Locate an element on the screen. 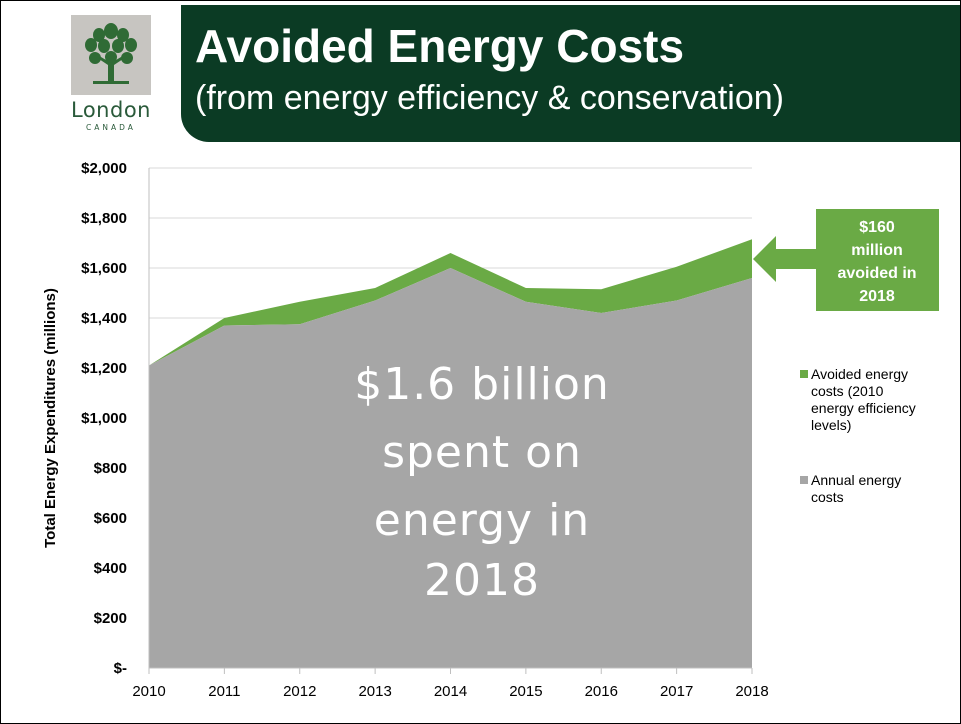 This screenshot has height=724, width=961. logo-wordmark: London is located at coordinates (111, 110).